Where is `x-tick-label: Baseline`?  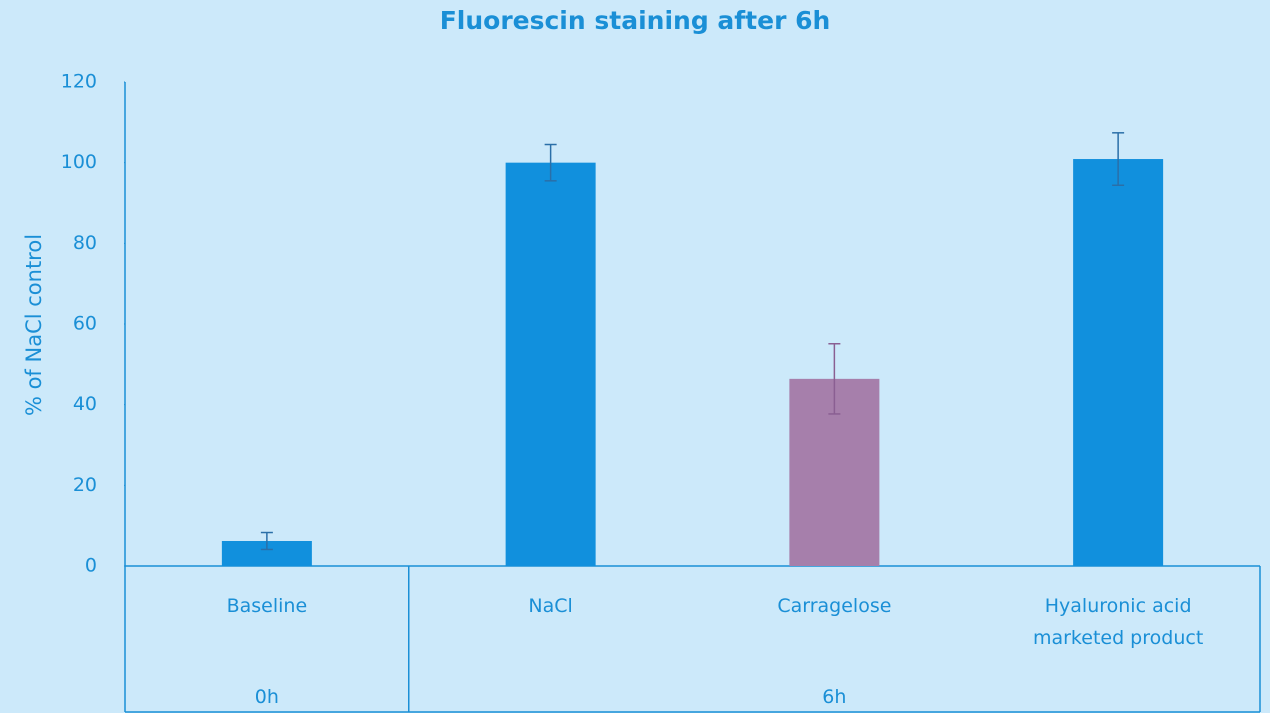 x-tick-label: Baseline is located at coordinates (267, 606).